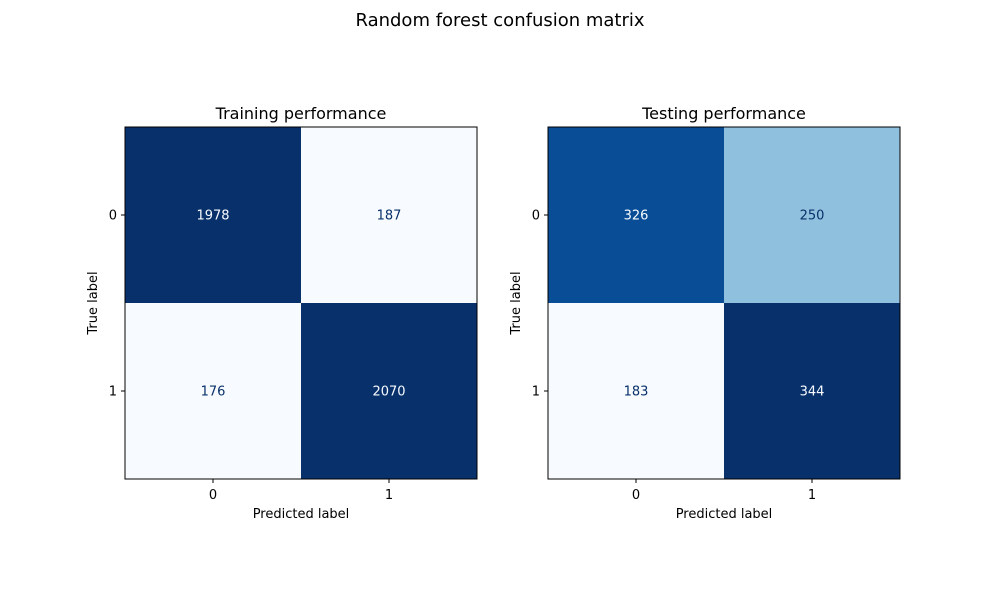 Image resolution: width=1000 pixels, height=600 pixels. I want to click on cell-value-label: 250, so click(812, 216).